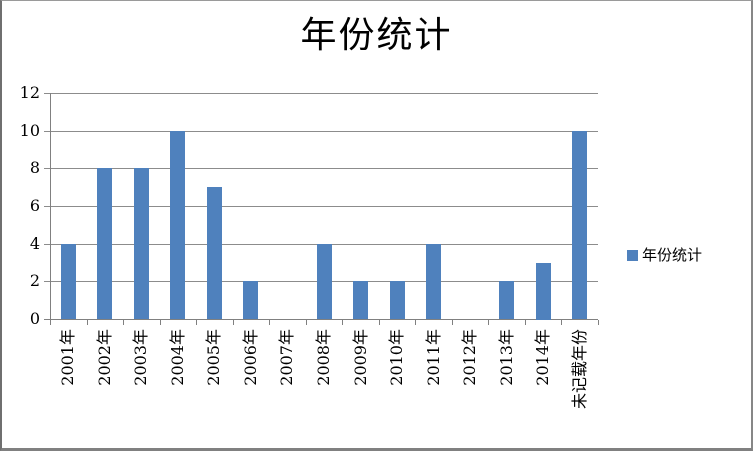  I want to click on y-axis-label: 0, so click(34, 318).